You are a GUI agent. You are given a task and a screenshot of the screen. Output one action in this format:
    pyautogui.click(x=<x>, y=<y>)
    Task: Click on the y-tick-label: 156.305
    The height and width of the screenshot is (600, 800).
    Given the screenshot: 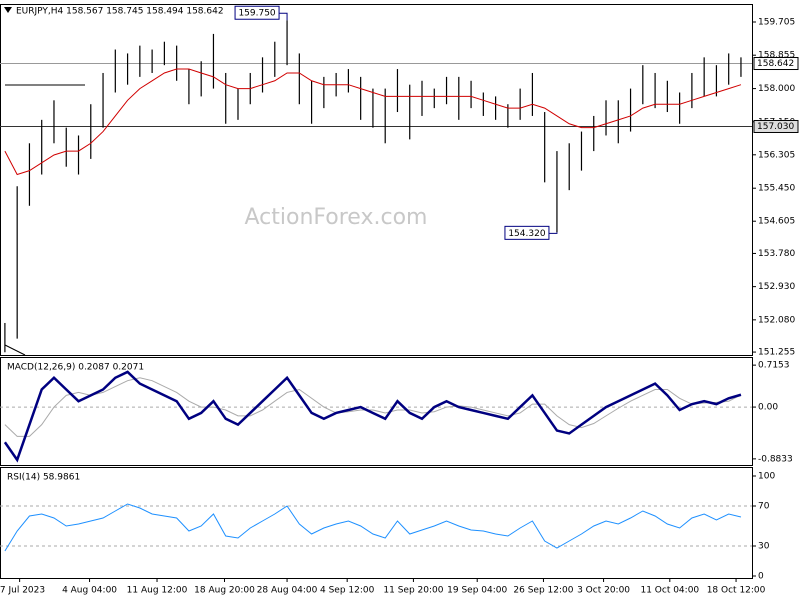 What is the action you would take?
    pyautogui.click(x=776, y=155)
    